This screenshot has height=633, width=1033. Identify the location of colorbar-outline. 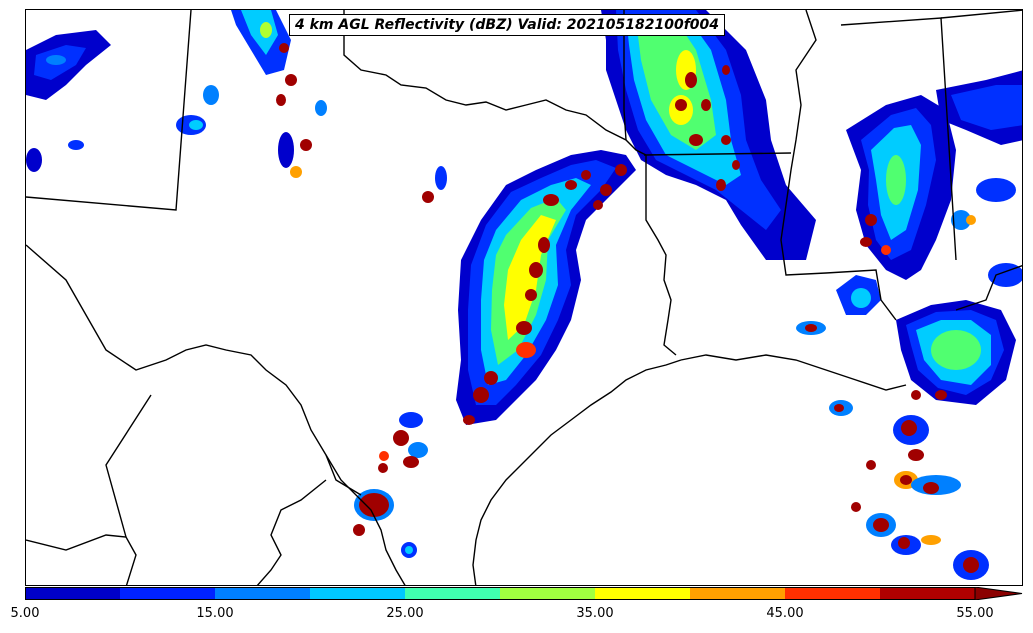
(500, 593).